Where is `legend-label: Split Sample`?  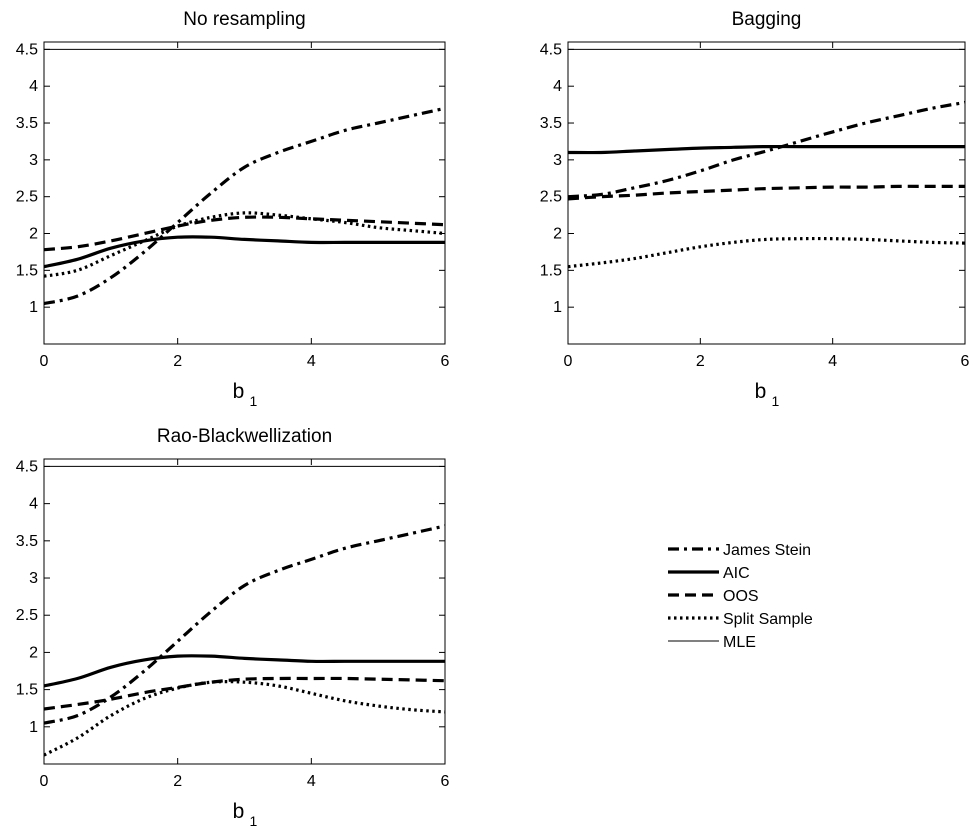
legend-label: Split Sample is located at coordinates (768, 619).